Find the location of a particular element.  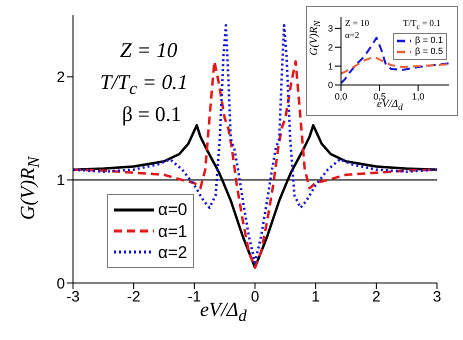

annotation: β = 0.1 is located at coordinates (152, 114).